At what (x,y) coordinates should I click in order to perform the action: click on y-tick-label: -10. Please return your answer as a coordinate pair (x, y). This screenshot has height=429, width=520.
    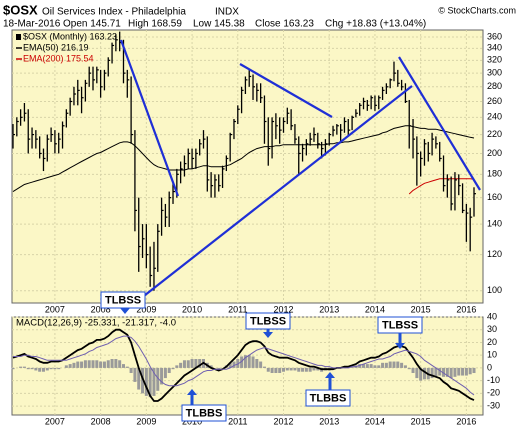
    Looking at the image, I should click on (493, 380).